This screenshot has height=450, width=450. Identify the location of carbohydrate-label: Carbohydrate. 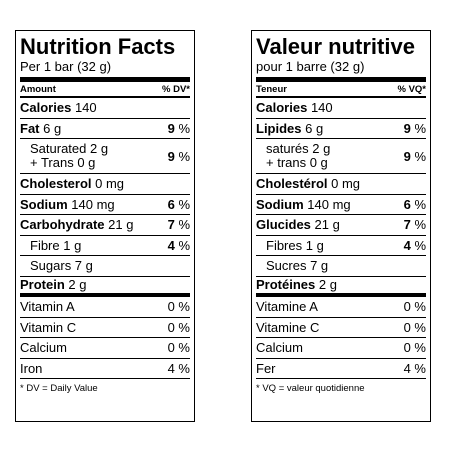
(62, 225).